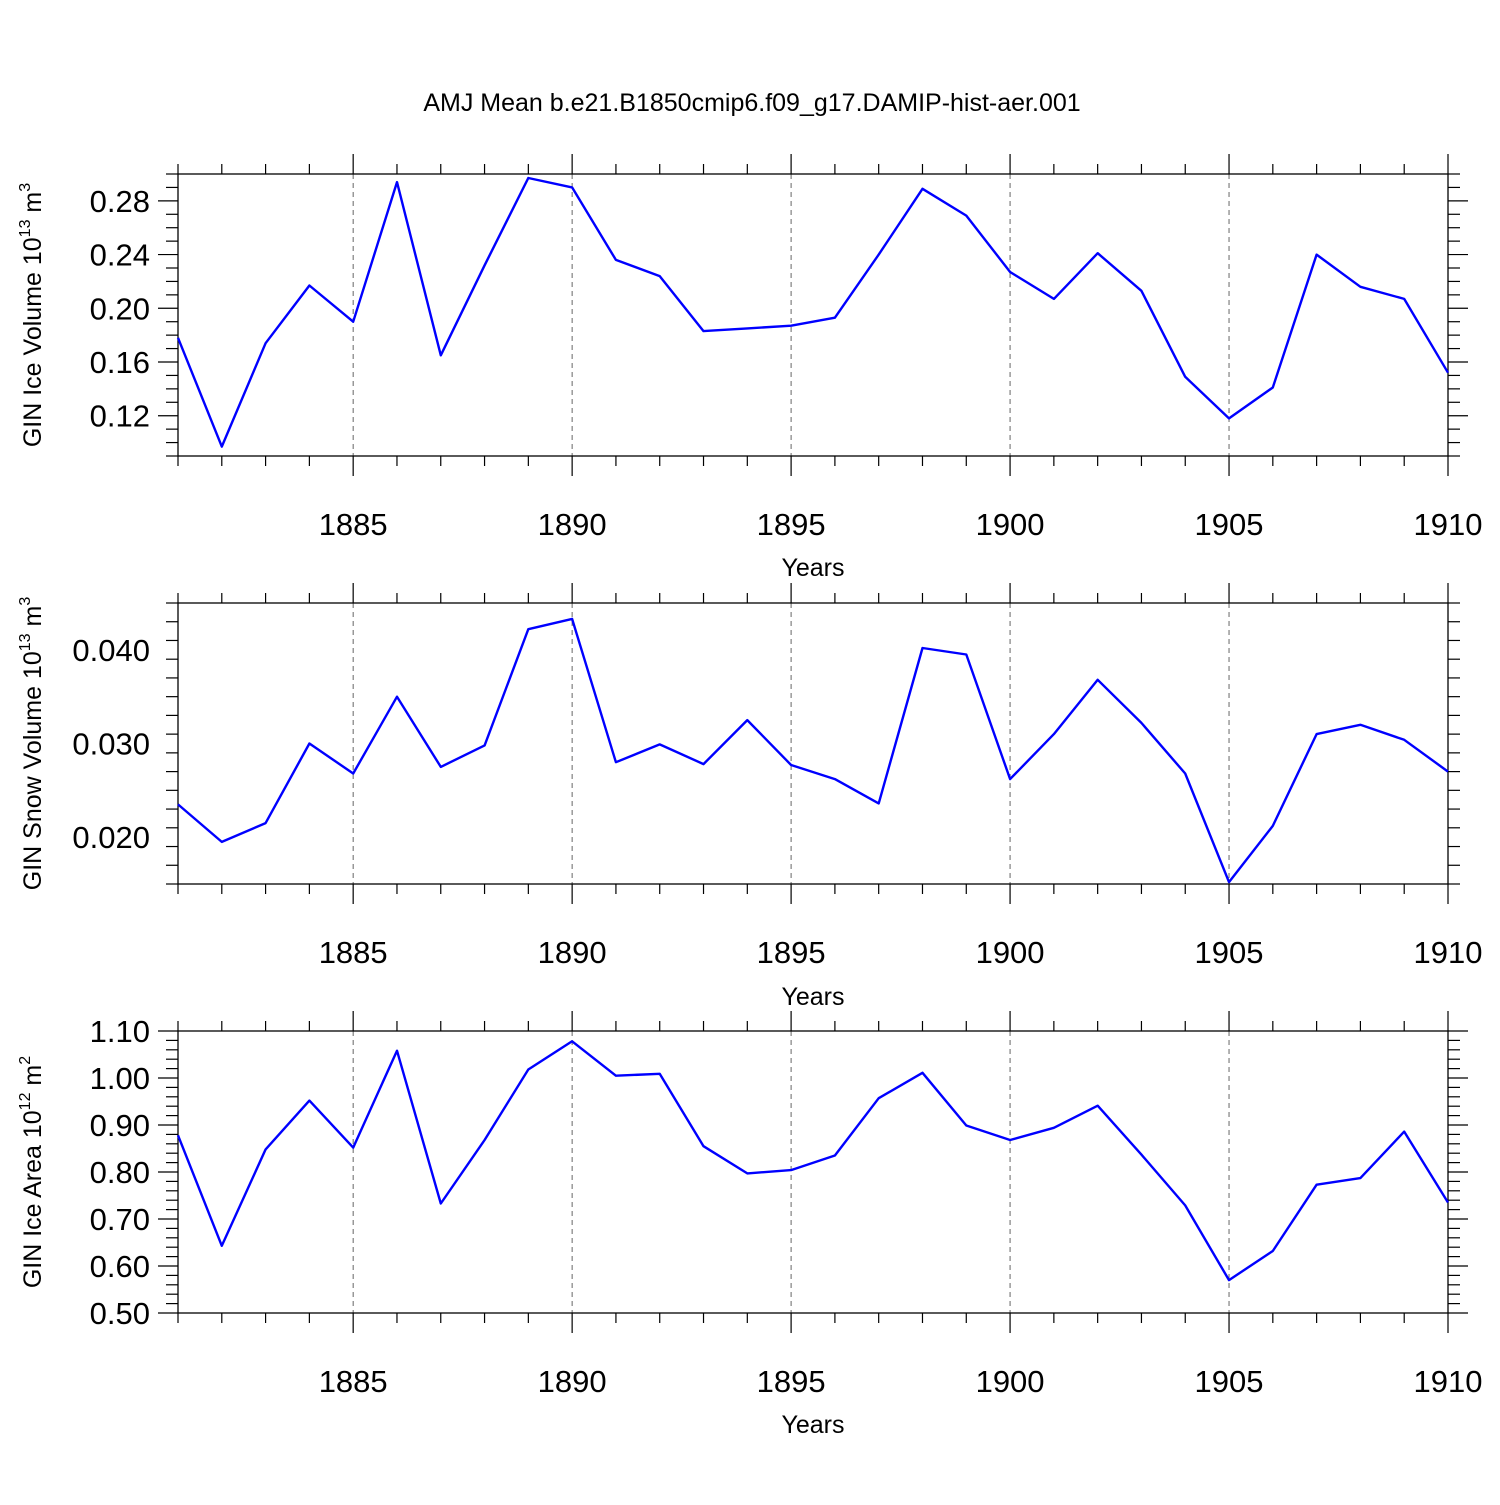 This screenshot has height=1505, width=1500. What do you see at coordinates (120, 255) in the screenshot?
I see `y-tick-label: 0.24` at bounding box center [120, 255].